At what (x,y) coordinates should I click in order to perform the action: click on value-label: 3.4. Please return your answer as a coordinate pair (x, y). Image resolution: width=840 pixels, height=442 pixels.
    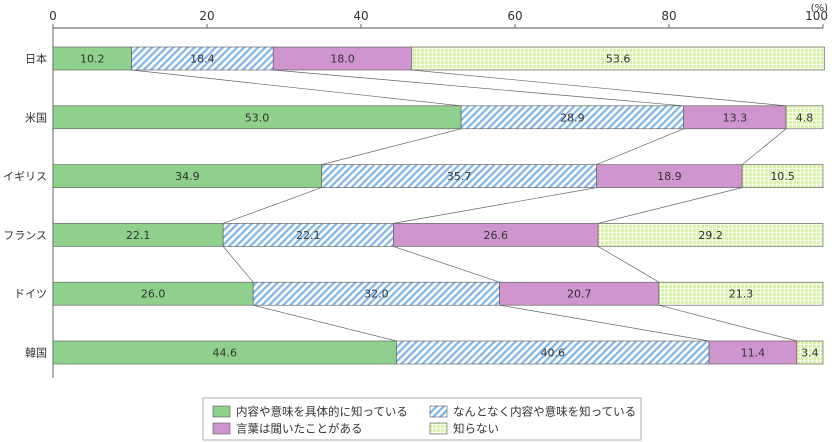
    Looking at the image, I should click on (810, 353).